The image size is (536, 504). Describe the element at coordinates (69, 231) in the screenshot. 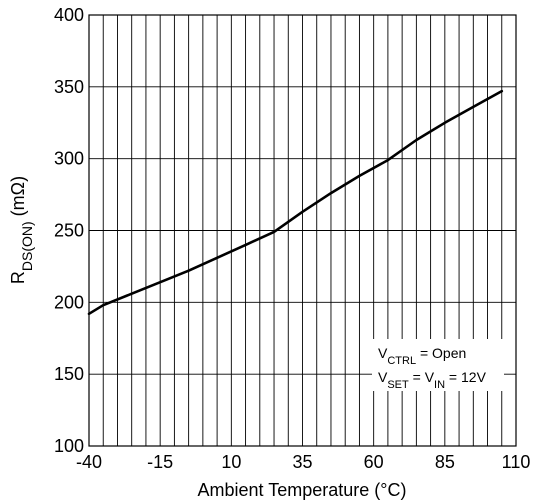

I see `y-tick-label: 250` at that location.